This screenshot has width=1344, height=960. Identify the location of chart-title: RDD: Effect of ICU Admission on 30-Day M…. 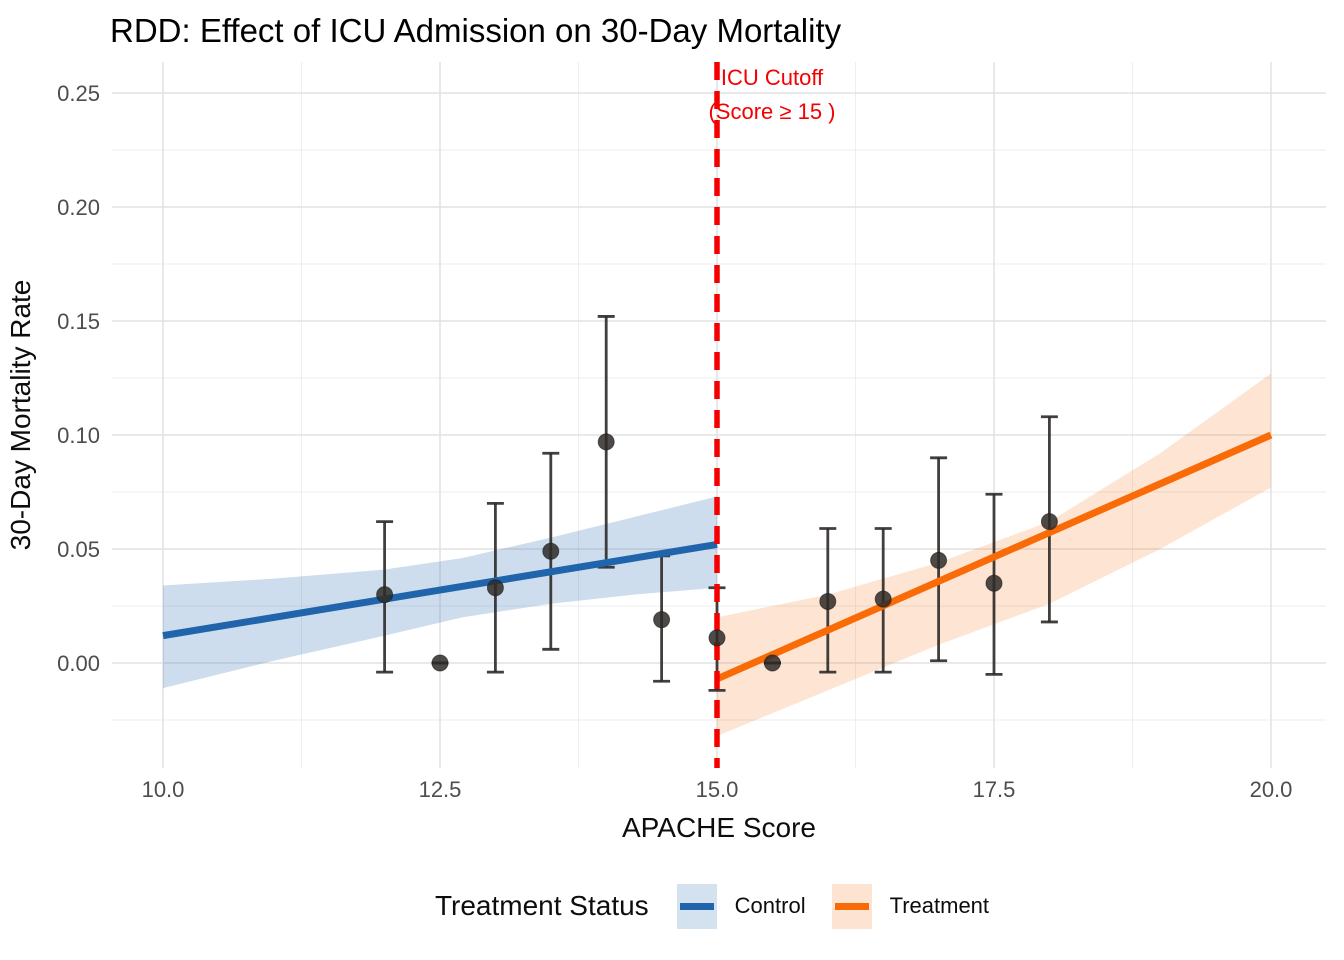
(476, 30).